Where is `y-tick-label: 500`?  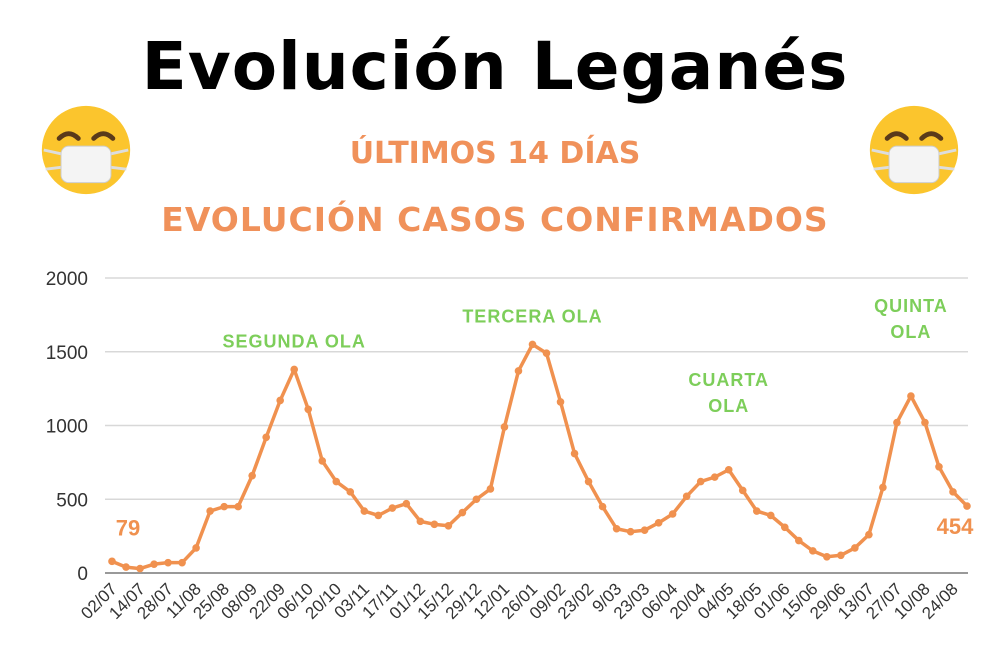
y-tick-label: 500 is located at coordinates (72, 500).